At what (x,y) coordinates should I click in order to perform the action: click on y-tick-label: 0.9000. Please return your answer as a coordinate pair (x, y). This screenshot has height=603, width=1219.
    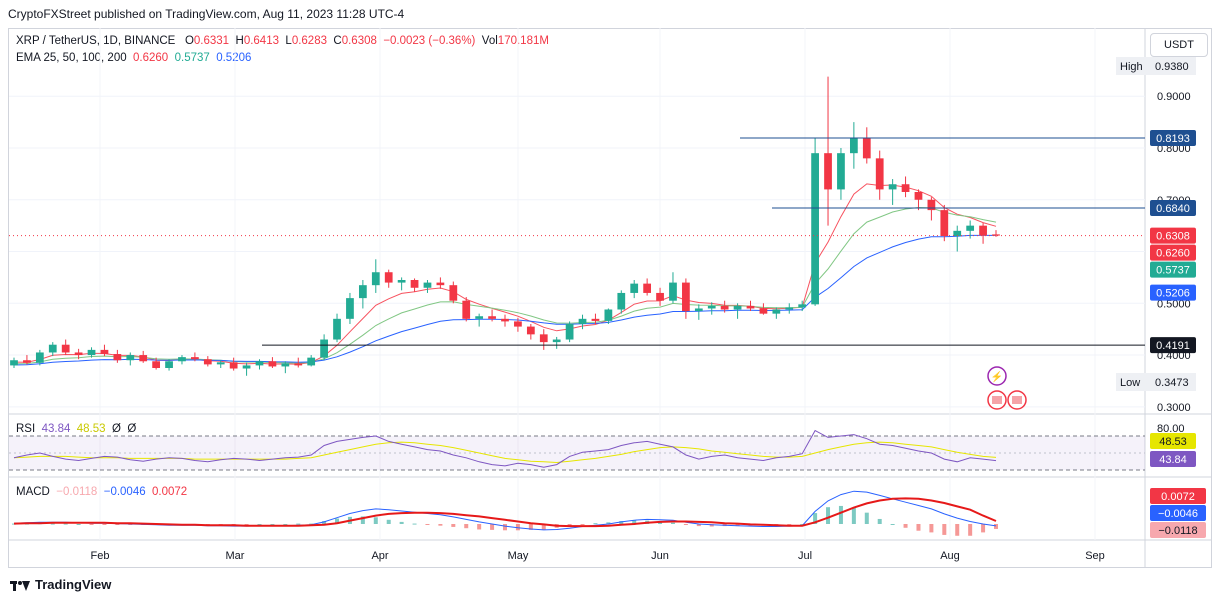
    Looking at the image, I should click on (1174, 97).